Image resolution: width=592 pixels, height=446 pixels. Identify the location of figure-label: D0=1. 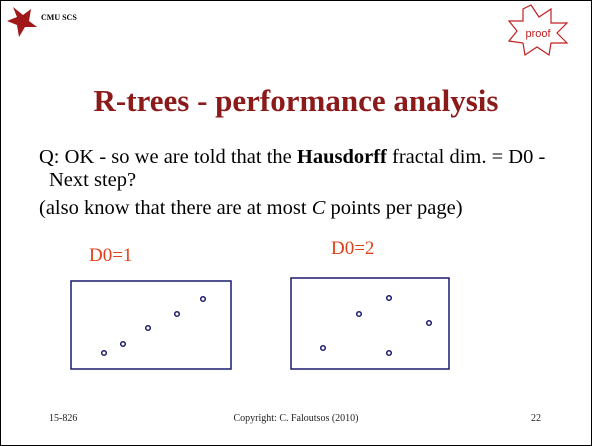
(111, 255).